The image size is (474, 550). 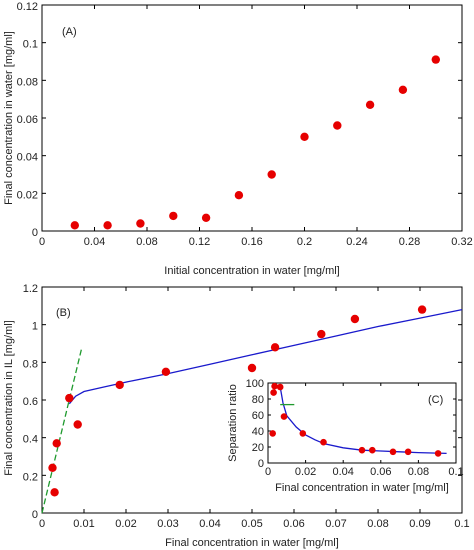 What do you see at coordinates (455, 472) in the screenshot?
I see `panel-c-x-tick-label: 0.1` at bounding box center [455, 472].